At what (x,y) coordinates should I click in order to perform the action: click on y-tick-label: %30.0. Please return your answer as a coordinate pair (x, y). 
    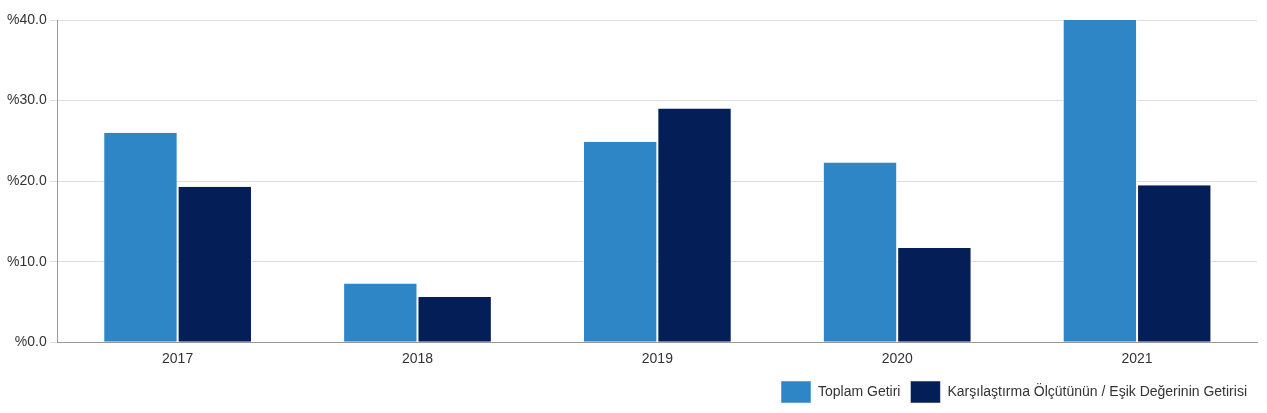
    Looking at the image, I should click on (26, 99).